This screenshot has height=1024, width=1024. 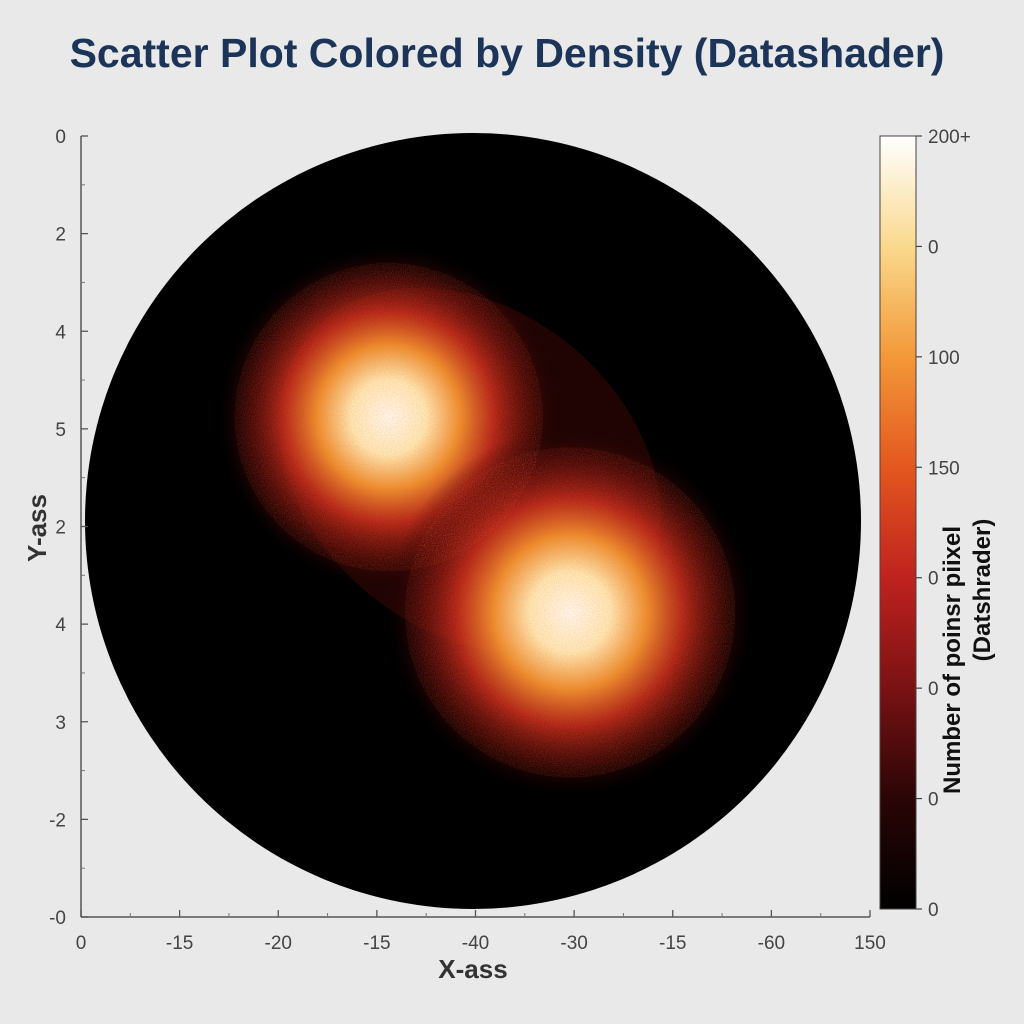 What do you see at coordinates (952, 660) in the screenshot?
I see `colorbar-title-line1: Number of poinsr piixel` at bounding box center [952, 660].